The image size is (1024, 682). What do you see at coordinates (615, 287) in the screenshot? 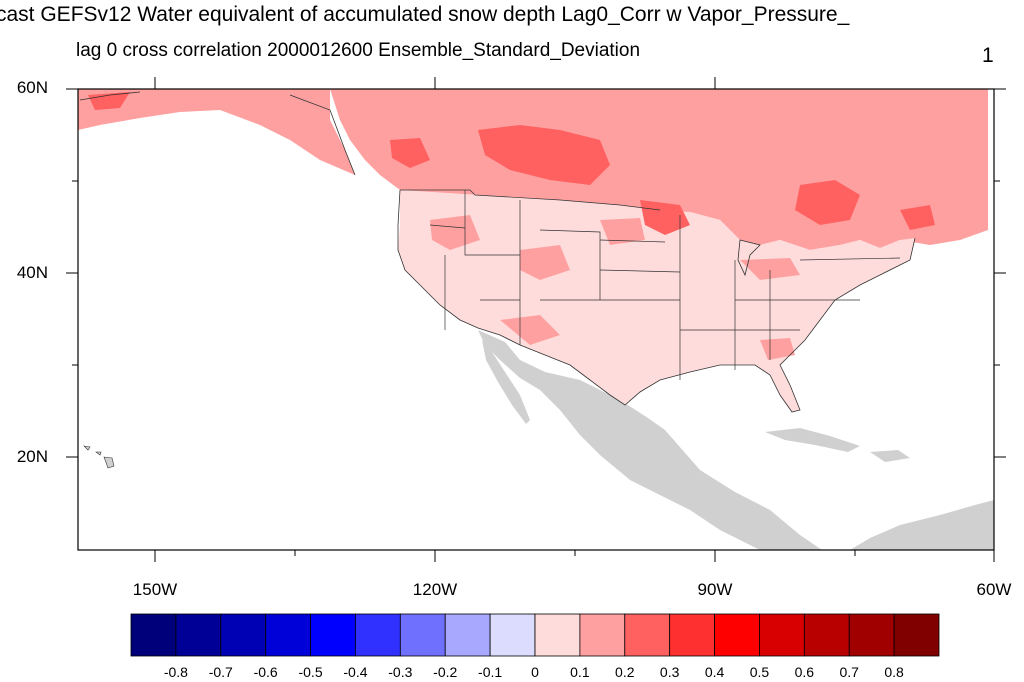
I see `moderate-correlation-patches` at bounding box center [615, 287].